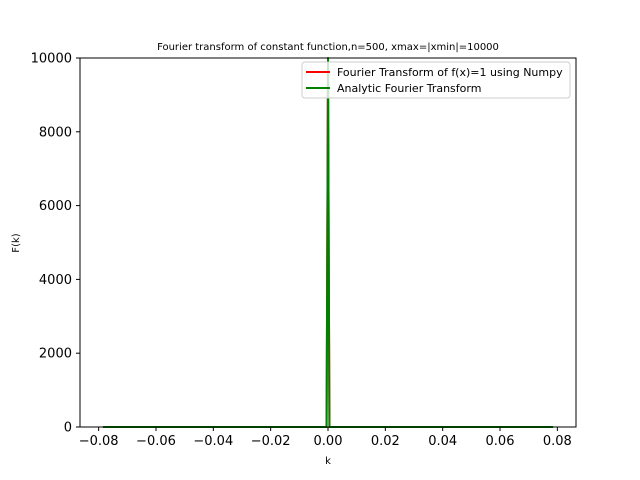 The image size is (640, 480). Describe the element at coordinates (271, 441) in the screenshot. I see `x-tick-label: −0.02` at that location.